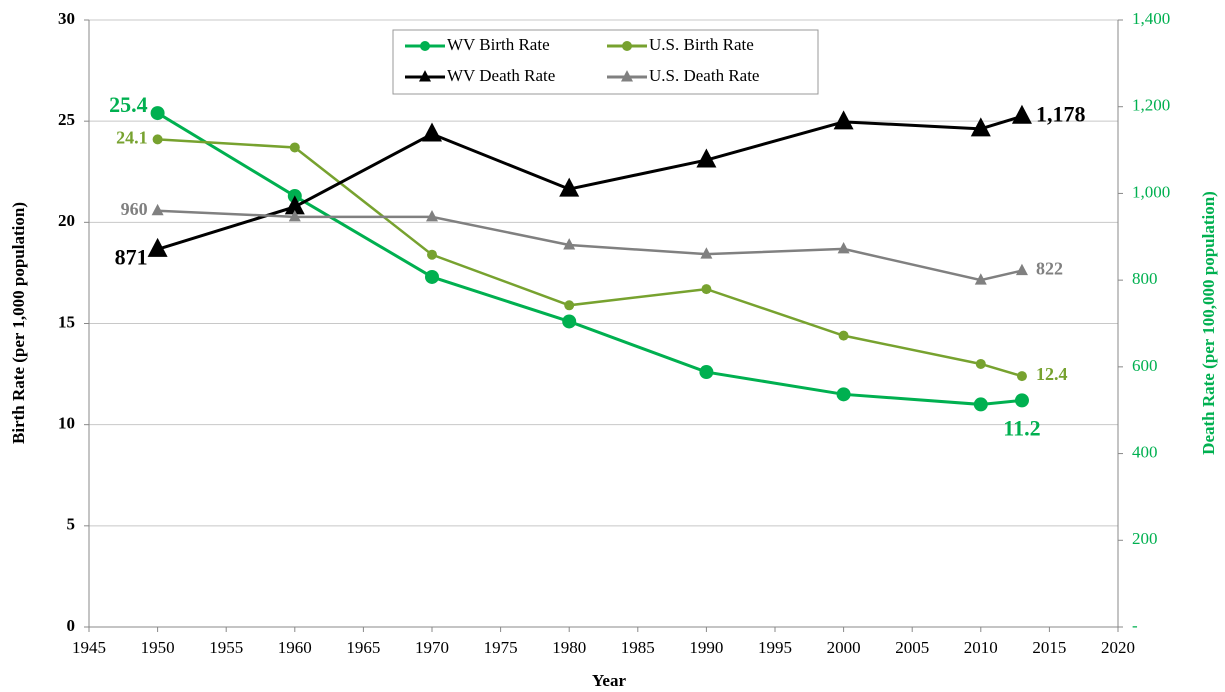 This screenshot has height=692, width=1225. Describe the element at coordinates (295, 647) in the screenshot. I see `x-tick-label: 1960` at that location.